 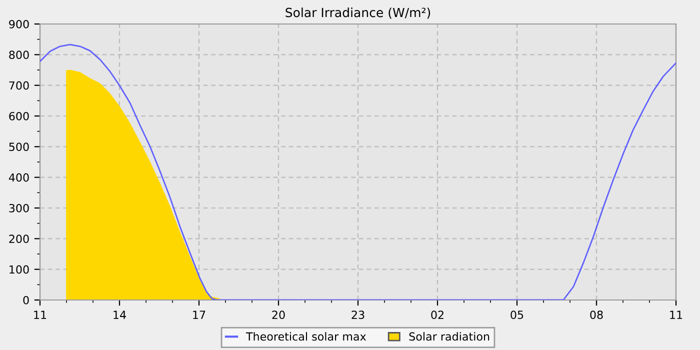 What do you see at coordinates (596, 315) in the screenshot?
I see `x-tick-label: 08` at bounding box center [596, 315].